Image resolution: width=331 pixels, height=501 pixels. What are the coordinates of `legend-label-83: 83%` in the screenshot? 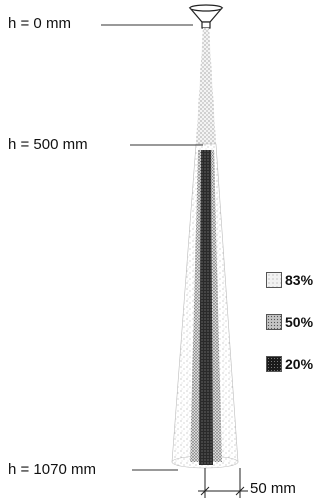 It's located at (299, 280).